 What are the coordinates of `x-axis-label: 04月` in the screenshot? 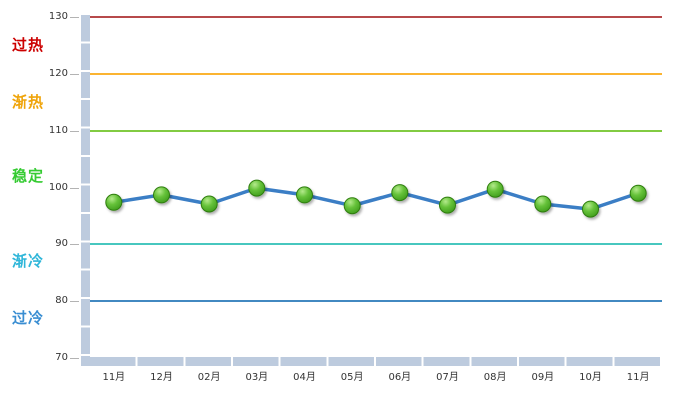 It's located at (304, 377).